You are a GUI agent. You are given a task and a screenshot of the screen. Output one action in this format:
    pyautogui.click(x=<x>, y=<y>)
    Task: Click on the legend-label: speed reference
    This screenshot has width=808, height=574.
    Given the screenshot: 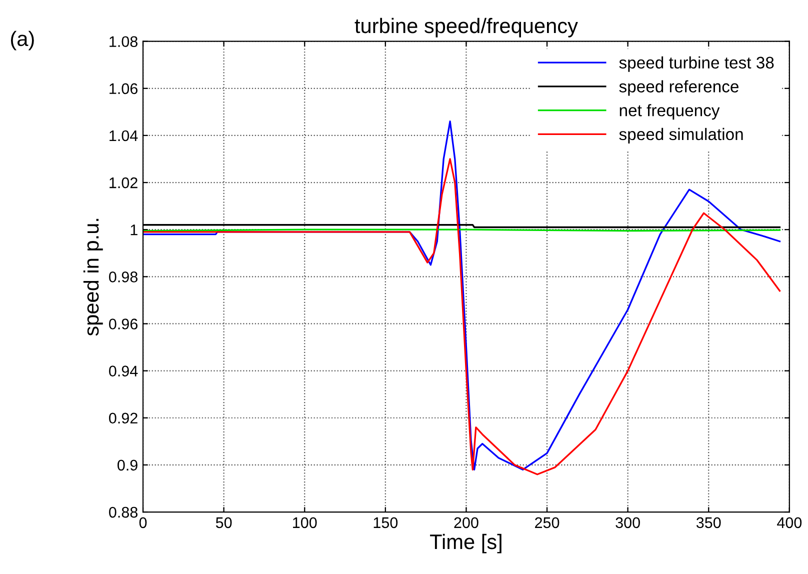 What is the action you would take?
    pyautogui.click(x=678, y=88)
    